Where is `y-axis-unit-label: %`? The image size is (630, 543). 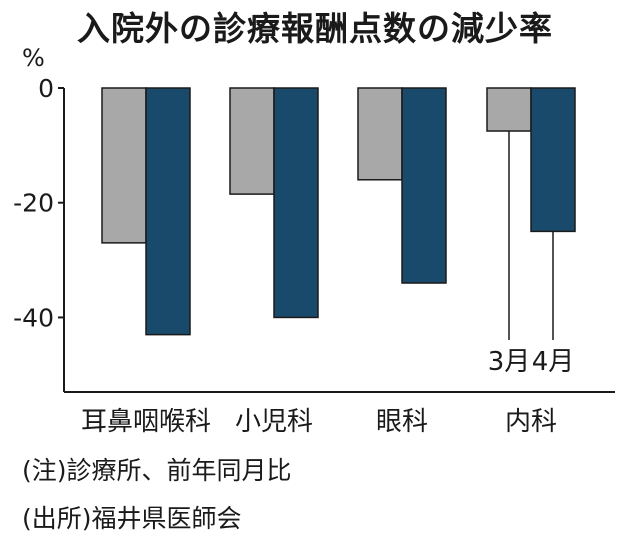 y-axis-unit-label: % is located at coordinates (33, 58).